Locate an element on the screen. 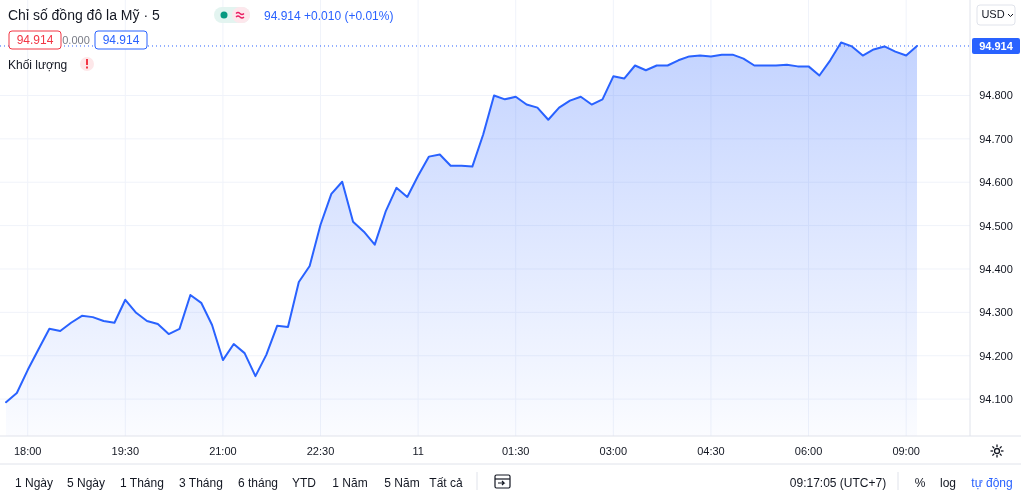 The image size is (1021, 496). text: Chỉ số đồng đô la Mỹ · 5 is located at coordinates (84, 15).